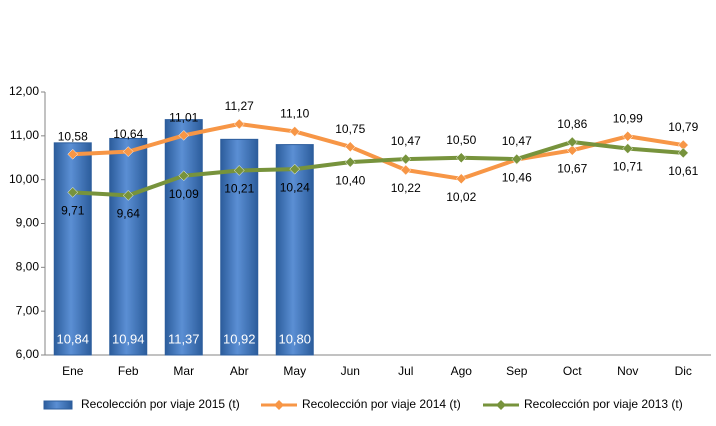  Describe the element at coordinates (184, 338) in the screenshot. I see `bar-value-label: 11,37` at that location.